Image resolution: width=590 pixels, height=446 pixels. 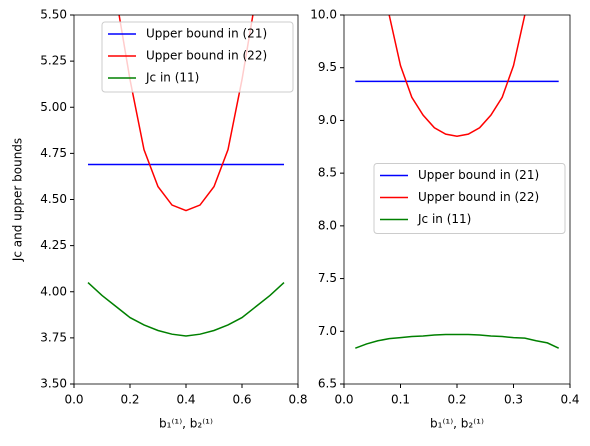 I want to click on y-tick-label: 8.0, so click(x=327, y=225).